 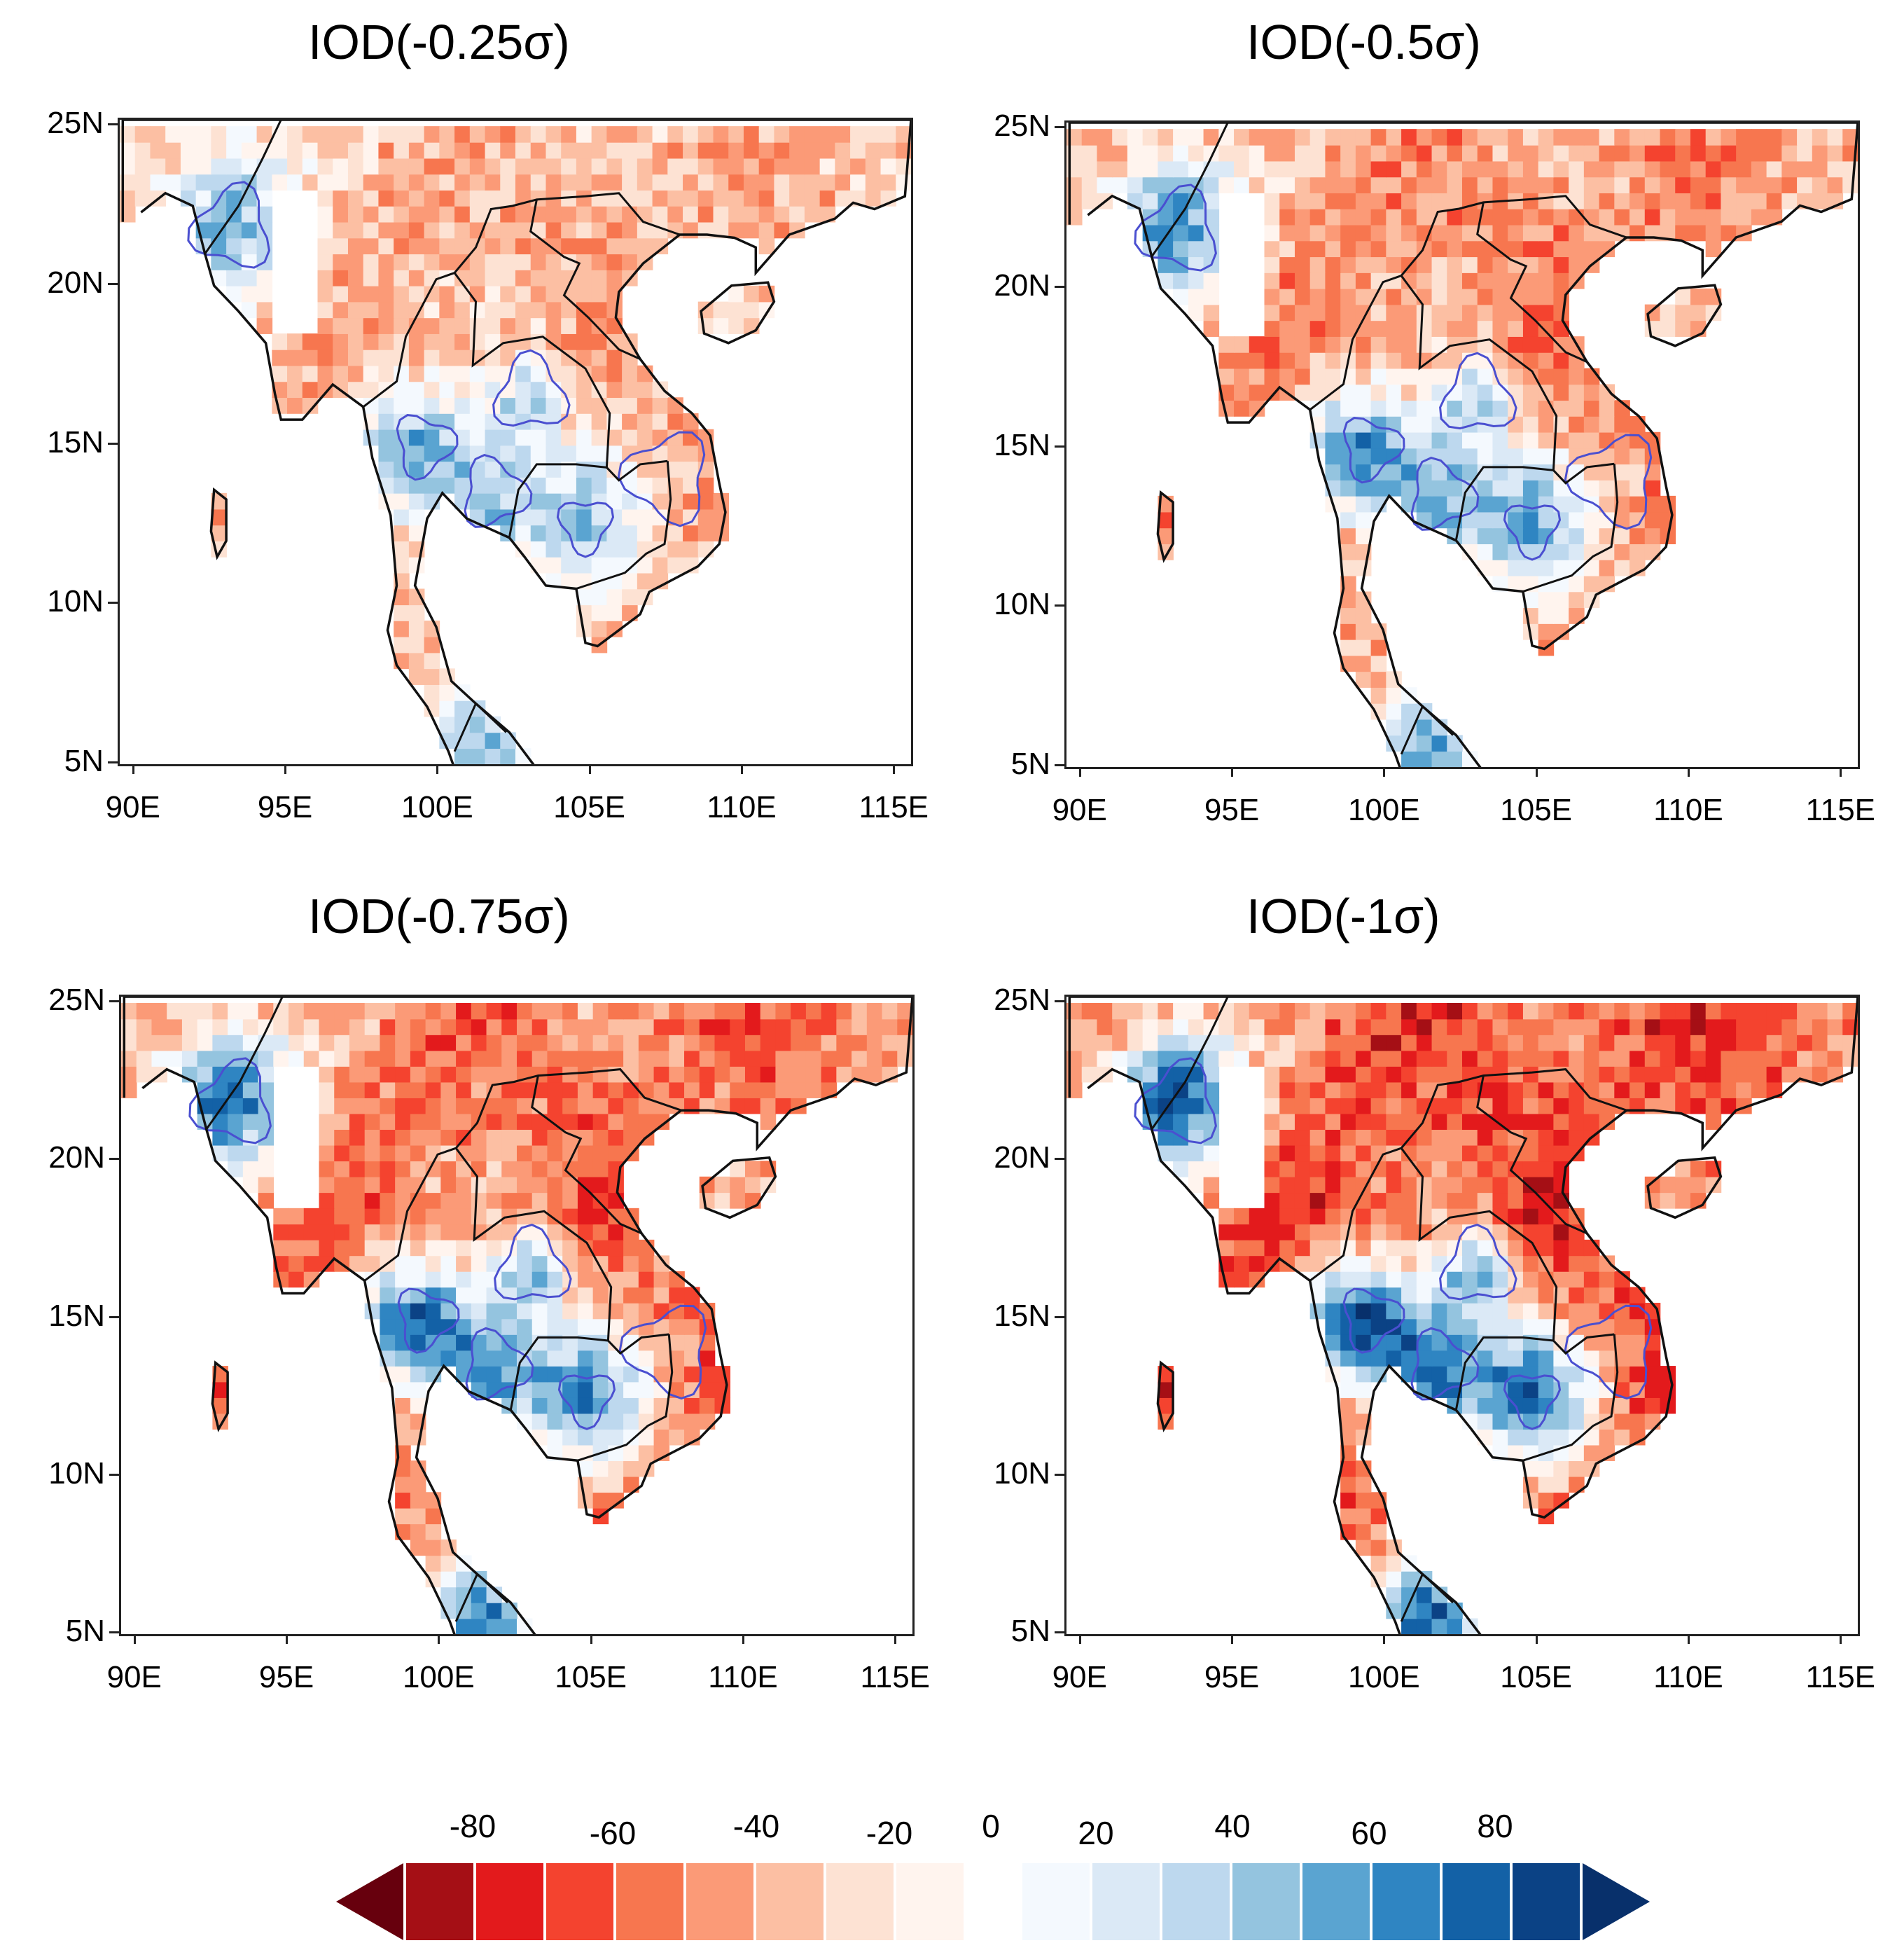 What do you see at coordinates (481, 726) in the screenshot?
I see `country-border` at bounding box center [481, 726].